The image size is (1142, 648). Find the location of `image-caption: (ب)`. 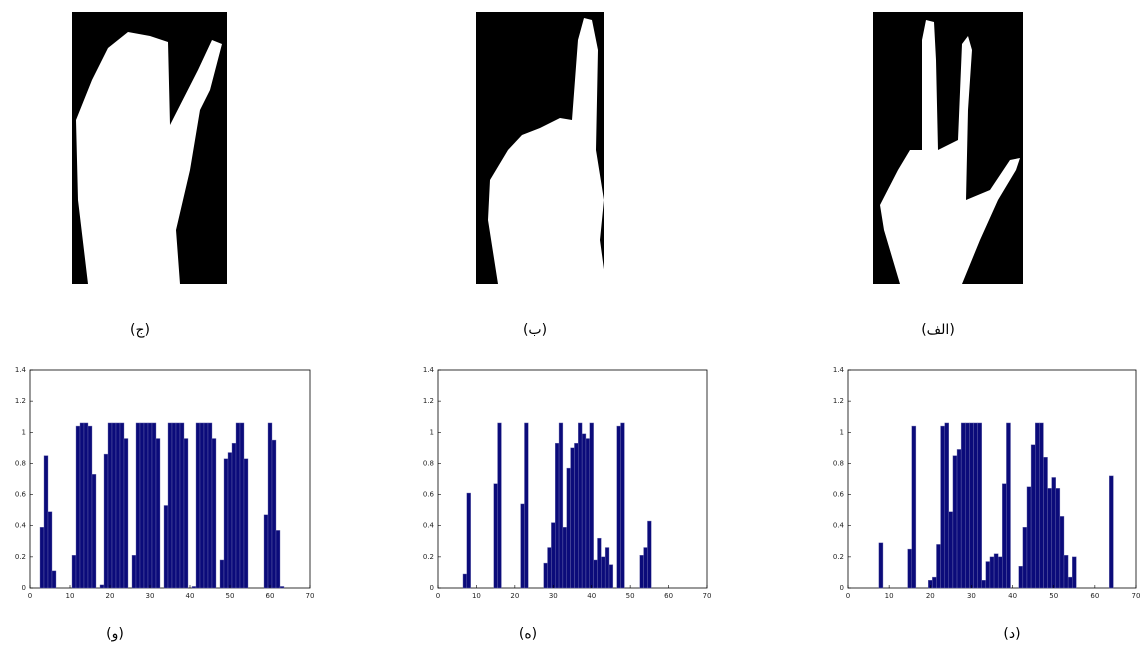

image-caption: (ب) is located at coordinates (535, 330).